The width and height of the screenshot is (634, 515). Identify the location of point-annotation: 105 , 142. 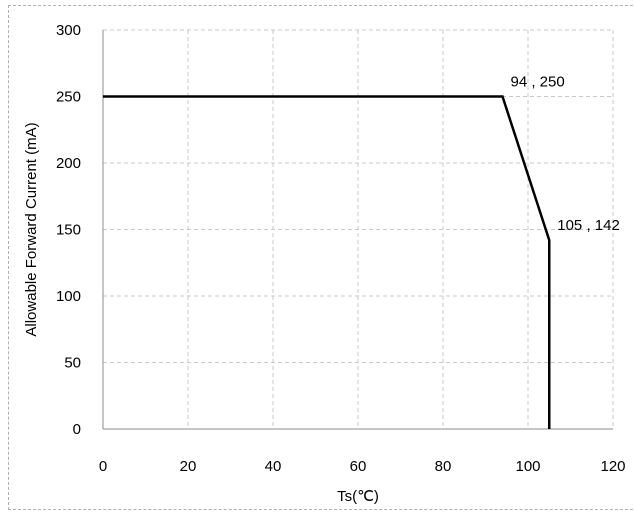
(588, 225).